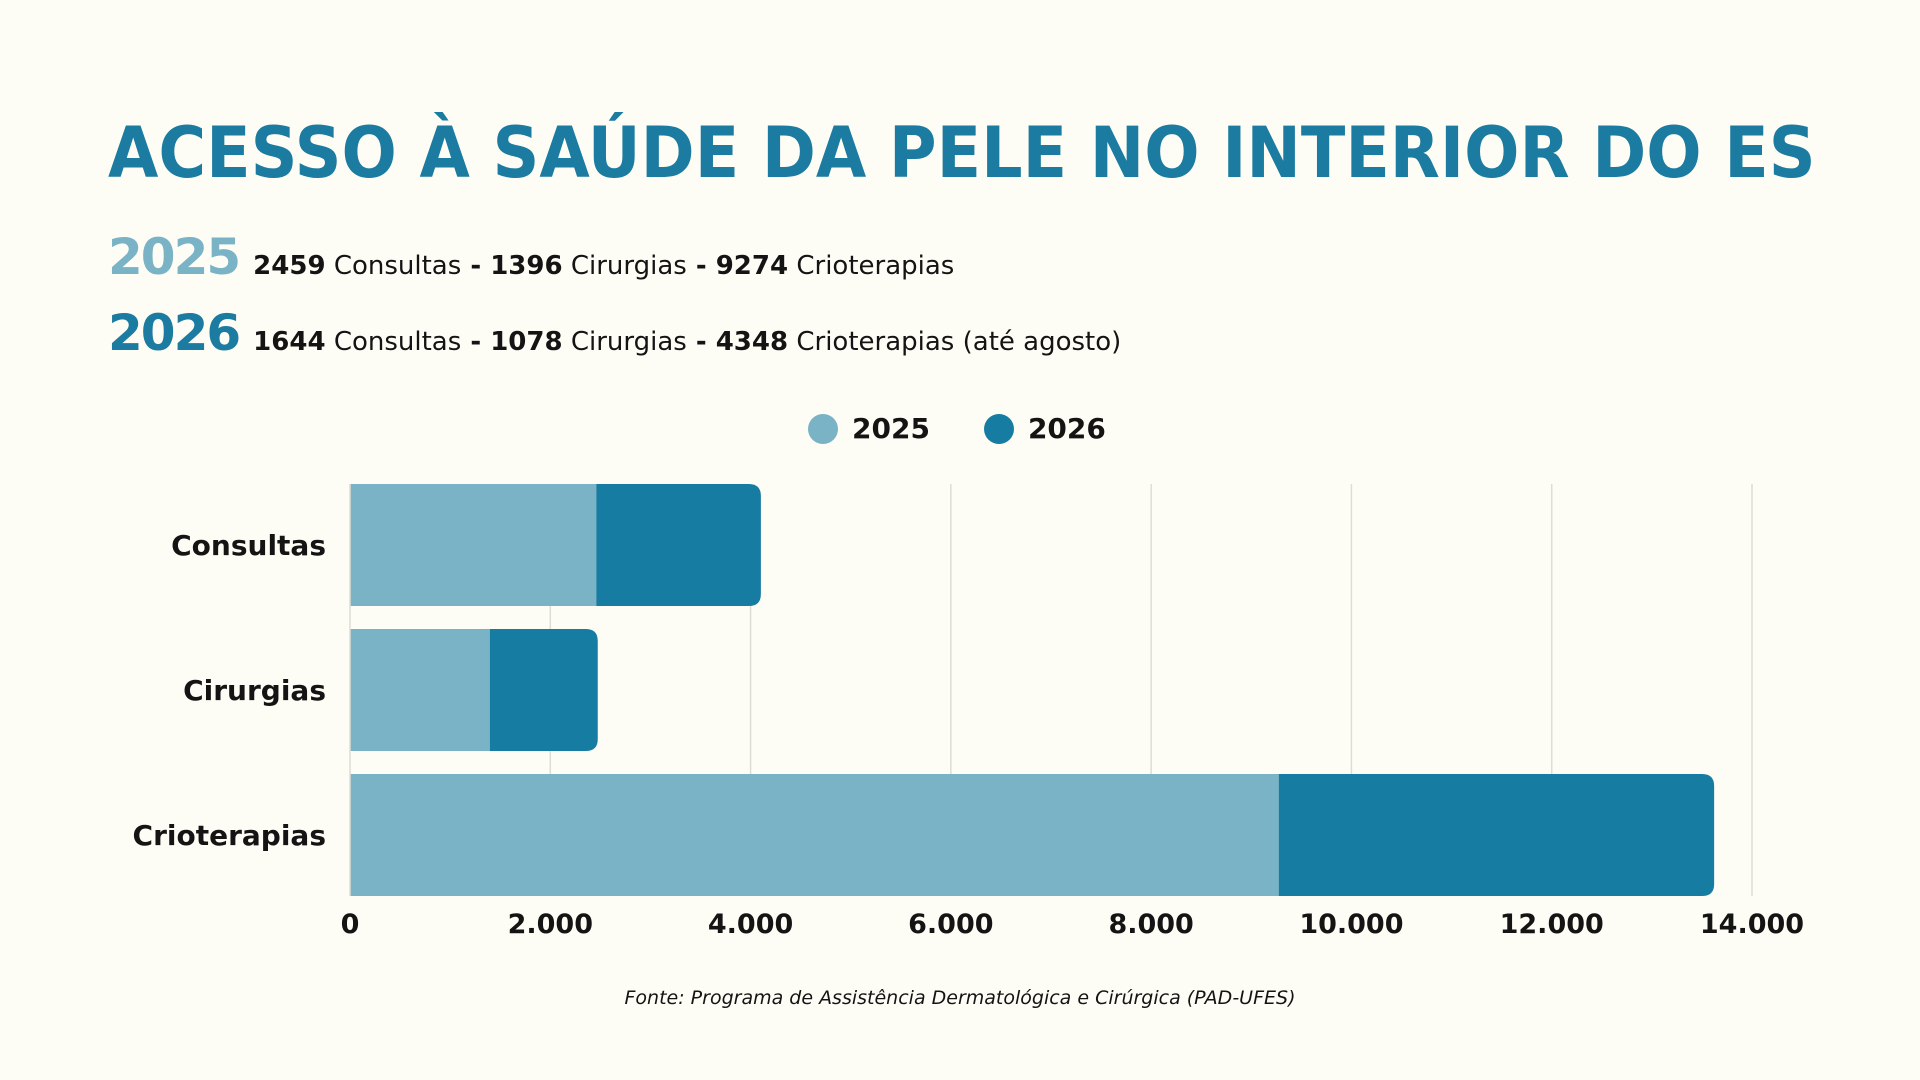  I want to click on category-label: Cirurgias, so click(254, 690).